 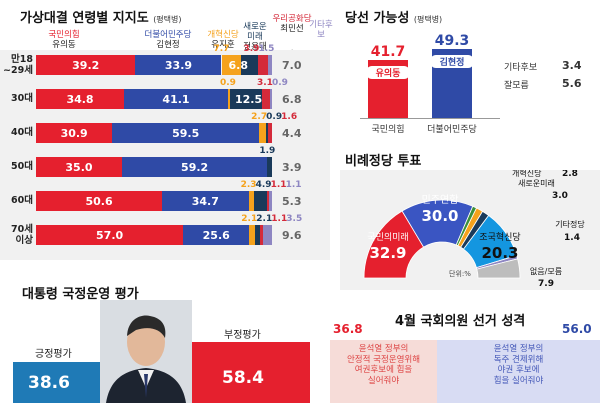 What do you see at coordinates (293, 185) in the screenshot?
I see `small-value-other: 1.1` at bounding box center [293, 185].